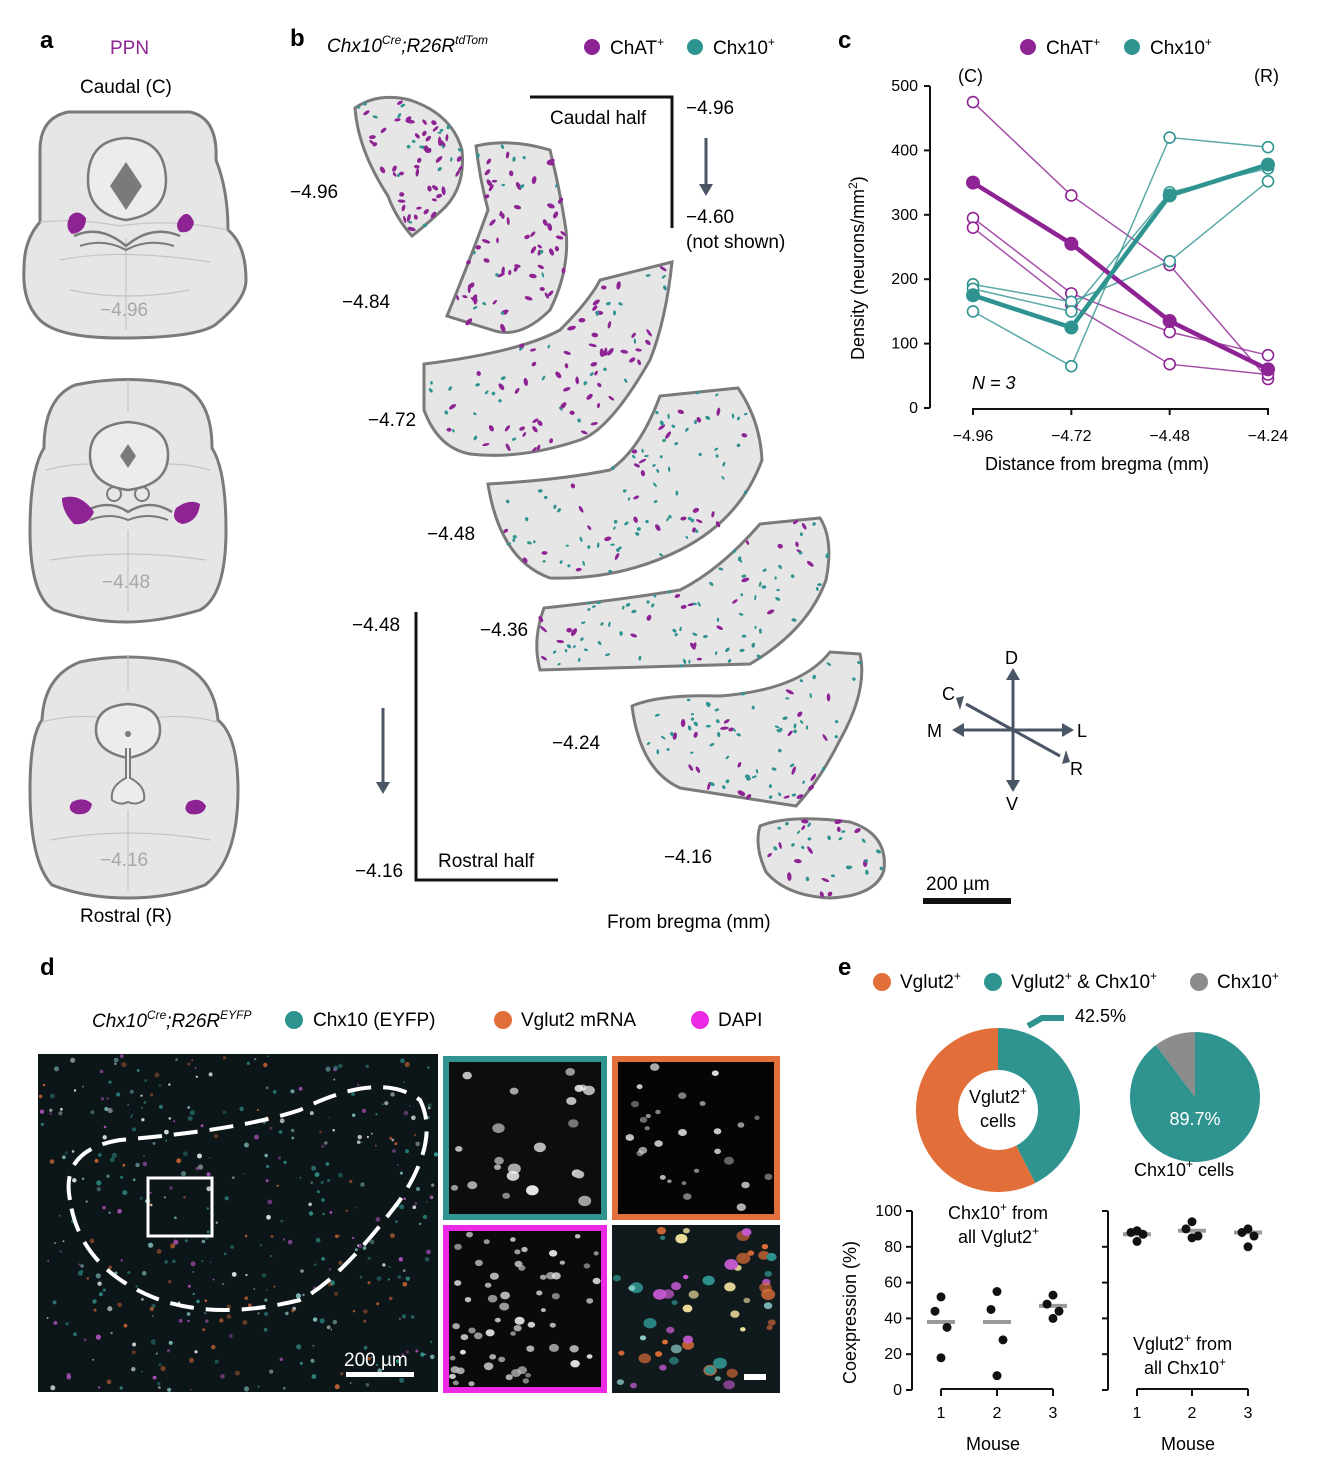  What do you see at coordinates (844, 40) in the screenshot?
I see `panel-c-label: c` at bounding box center [844, 40].